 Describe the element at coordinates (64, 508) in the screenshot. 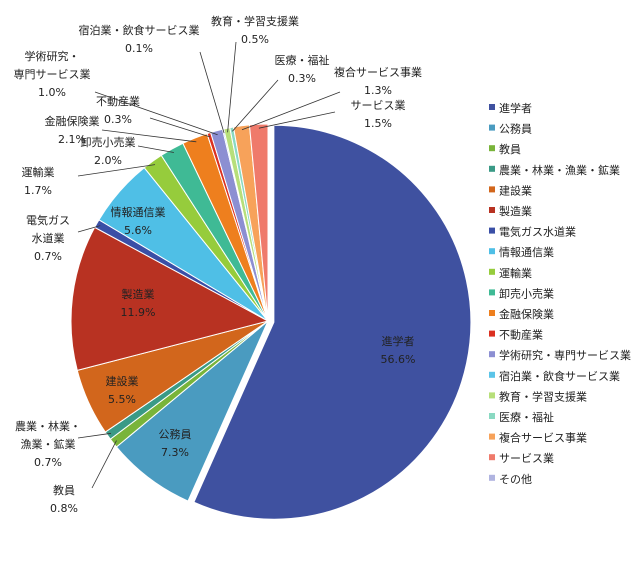

I see `slice-label-line: 0.8%` at that location.